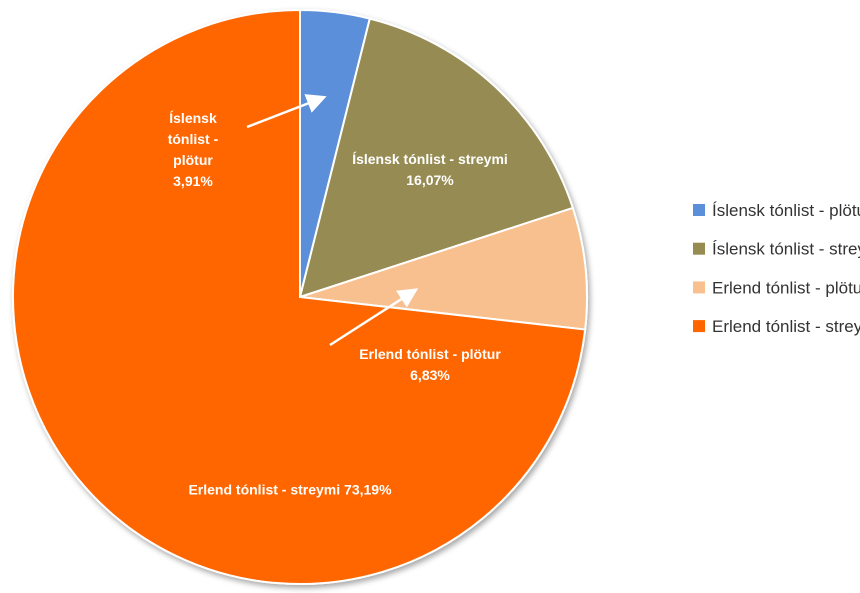 The width and height of the screenshot is (860, 593). Describe the element at coordinates (430, 180) in the screenshot. I see `label-value: 16,07%` at that location.